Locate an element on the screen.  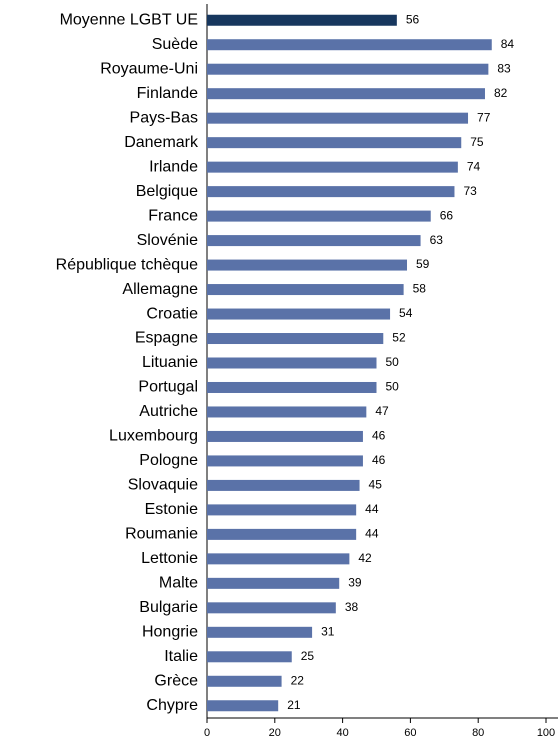
y-tick-label: Grèce is located at coordinates (176, 680).